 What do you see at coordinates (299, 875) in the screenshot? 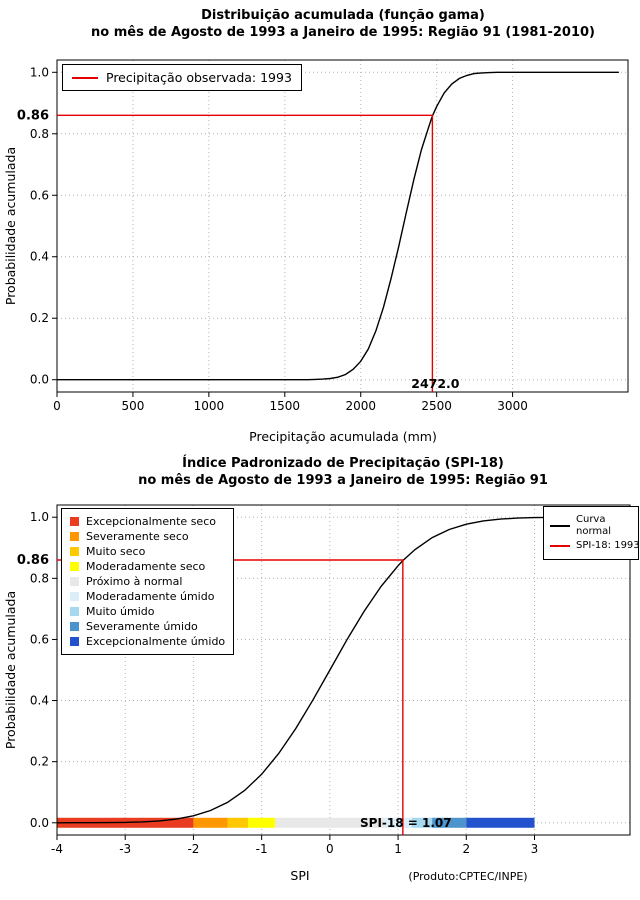
I see `chart2-x-axis-title: SPI` at bounding box center [299, 875].